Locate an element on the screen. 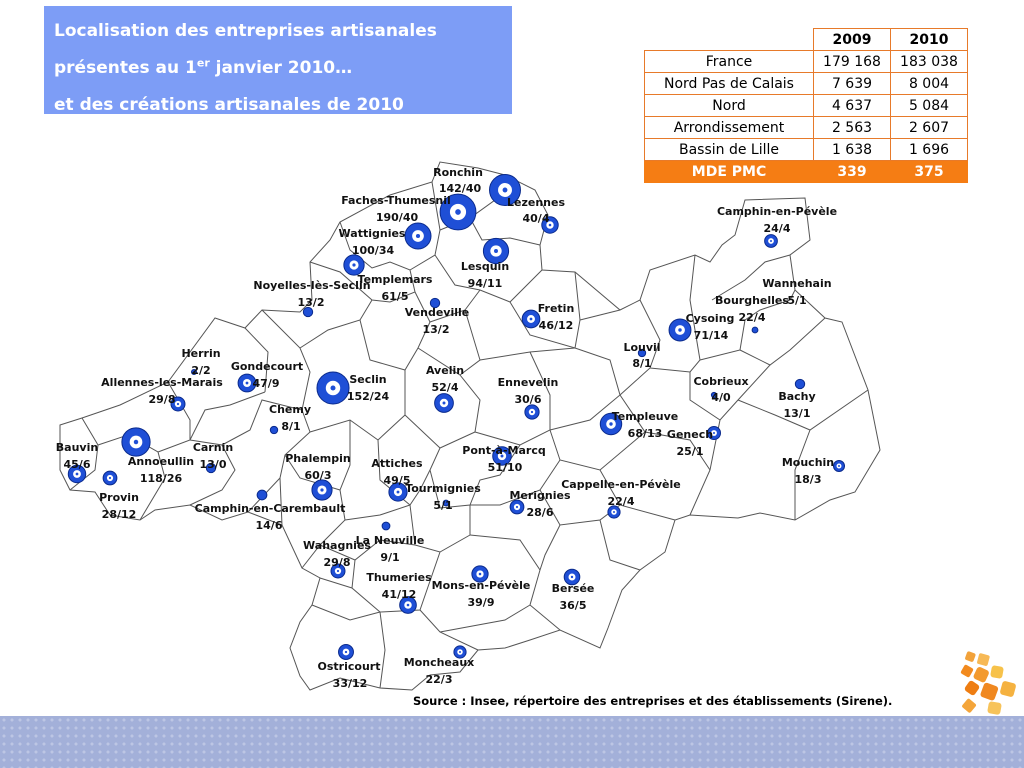 Image resolution: width=1024 pixels, height=768 pixels. commune-value-label: 41/12 is located at coordinates (399, 594).